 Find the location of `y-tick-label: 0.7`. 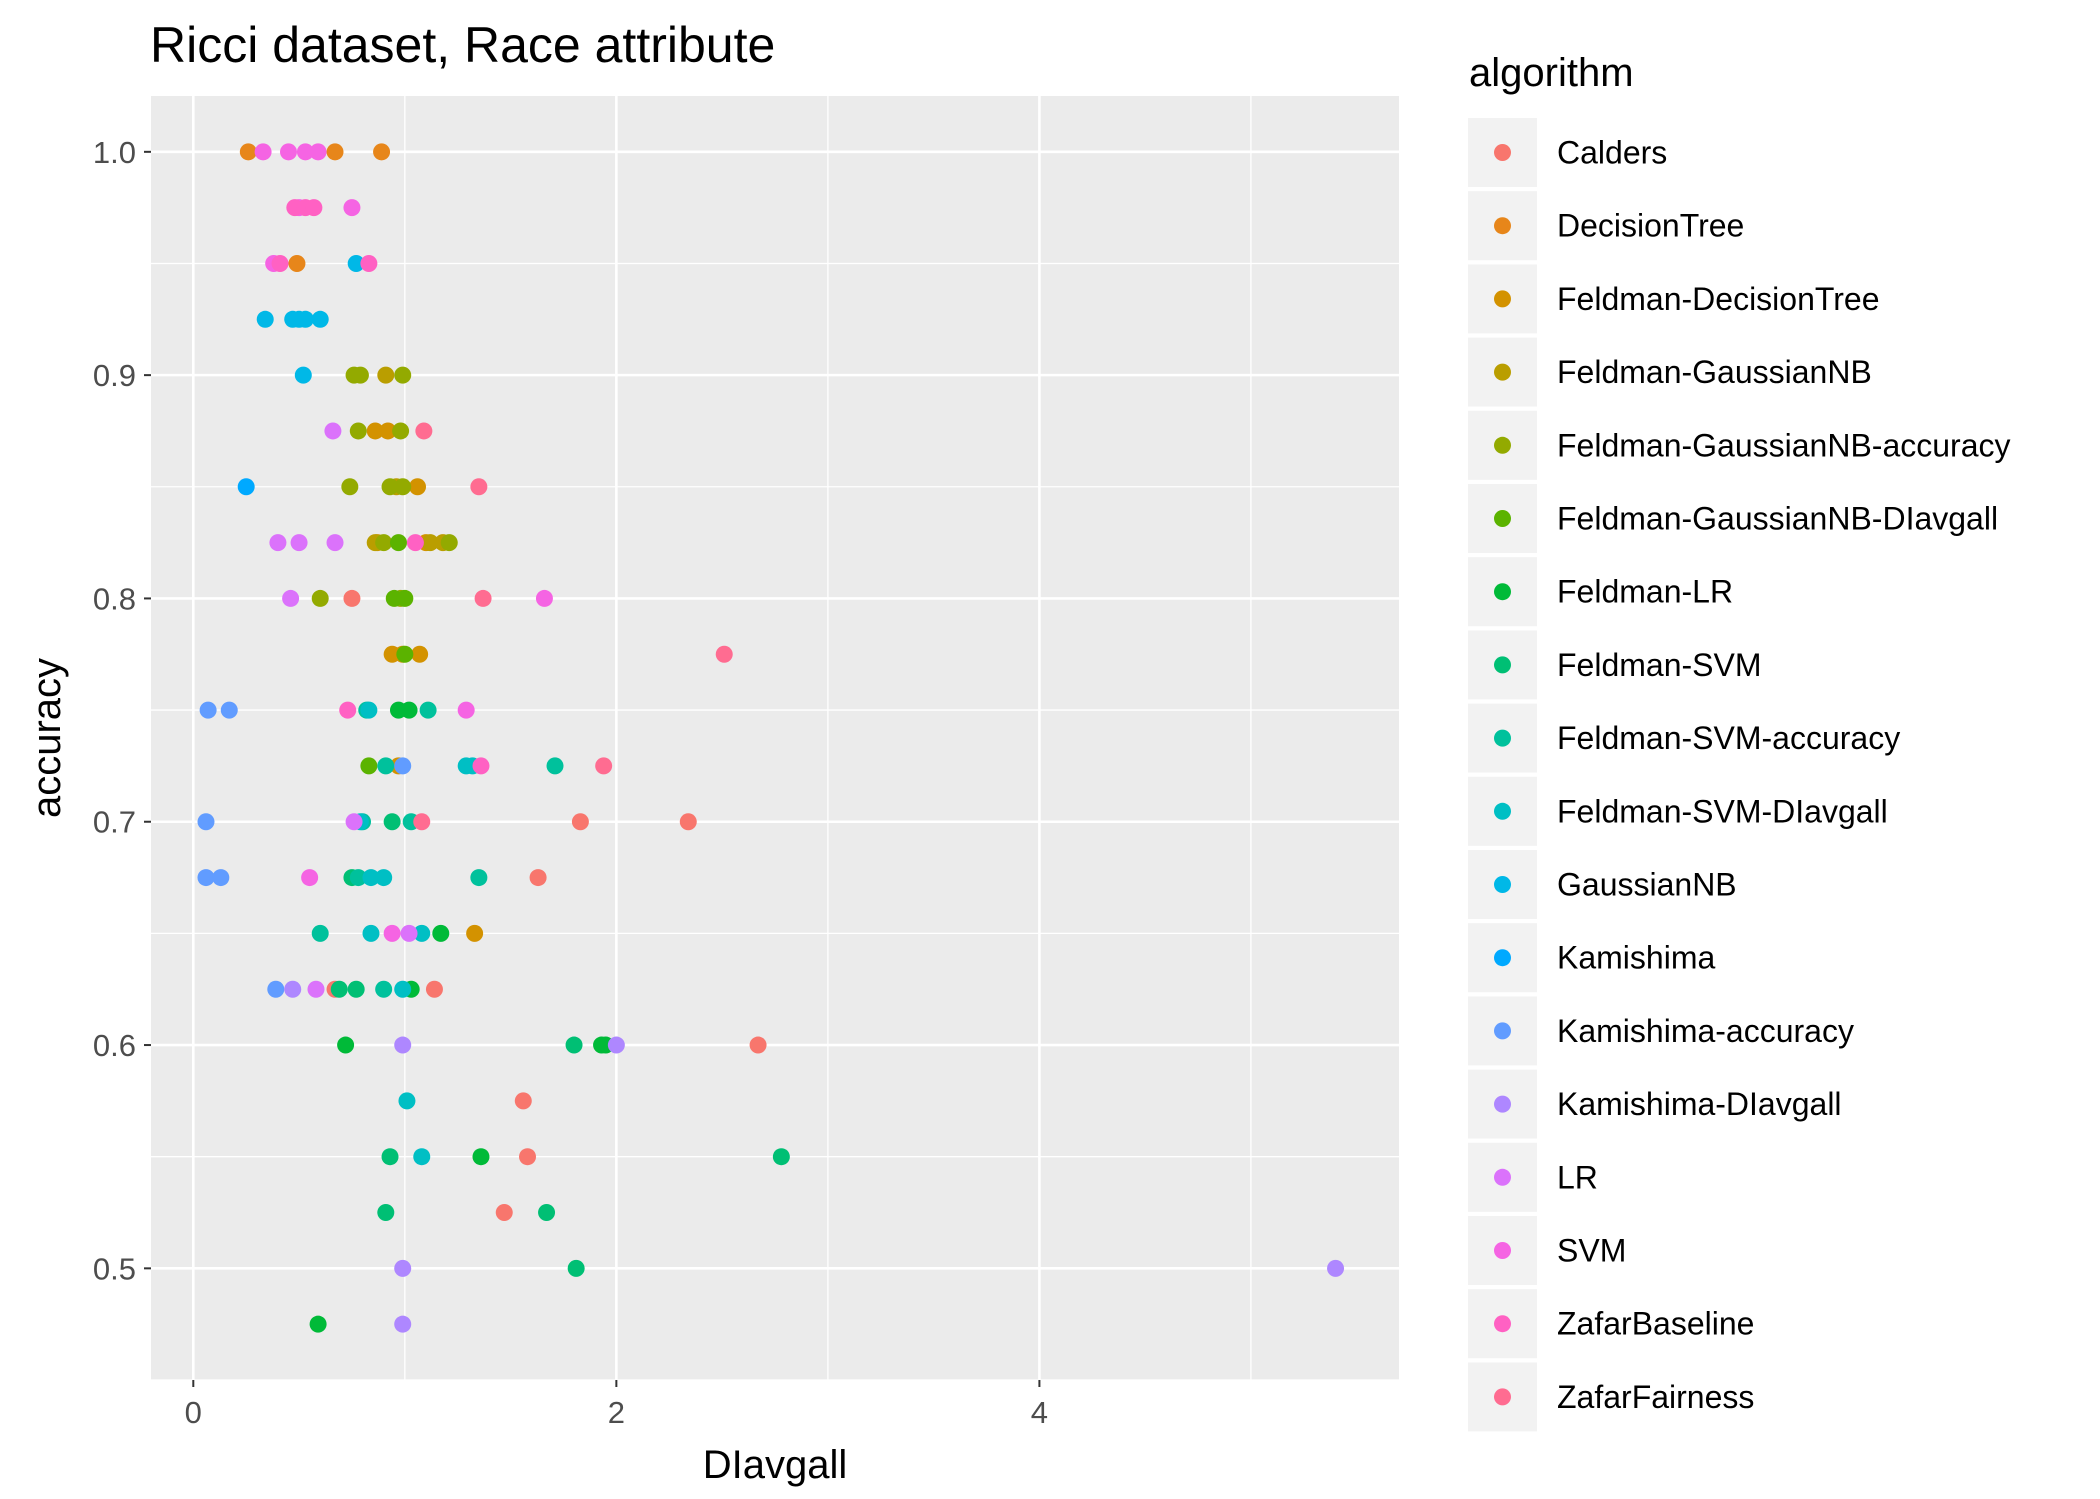

y-tick-label: 0.7 is located at coordinates (114, 822).